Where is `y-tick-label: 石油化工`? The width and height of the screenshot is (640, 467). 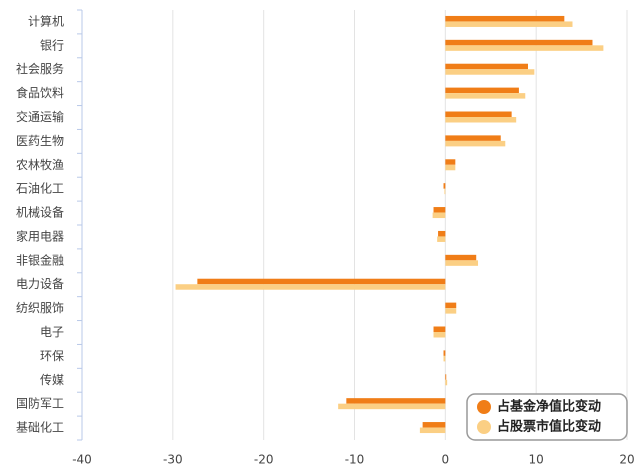 y-tick-label: 石油化工 is located at coordinates (40, 189).